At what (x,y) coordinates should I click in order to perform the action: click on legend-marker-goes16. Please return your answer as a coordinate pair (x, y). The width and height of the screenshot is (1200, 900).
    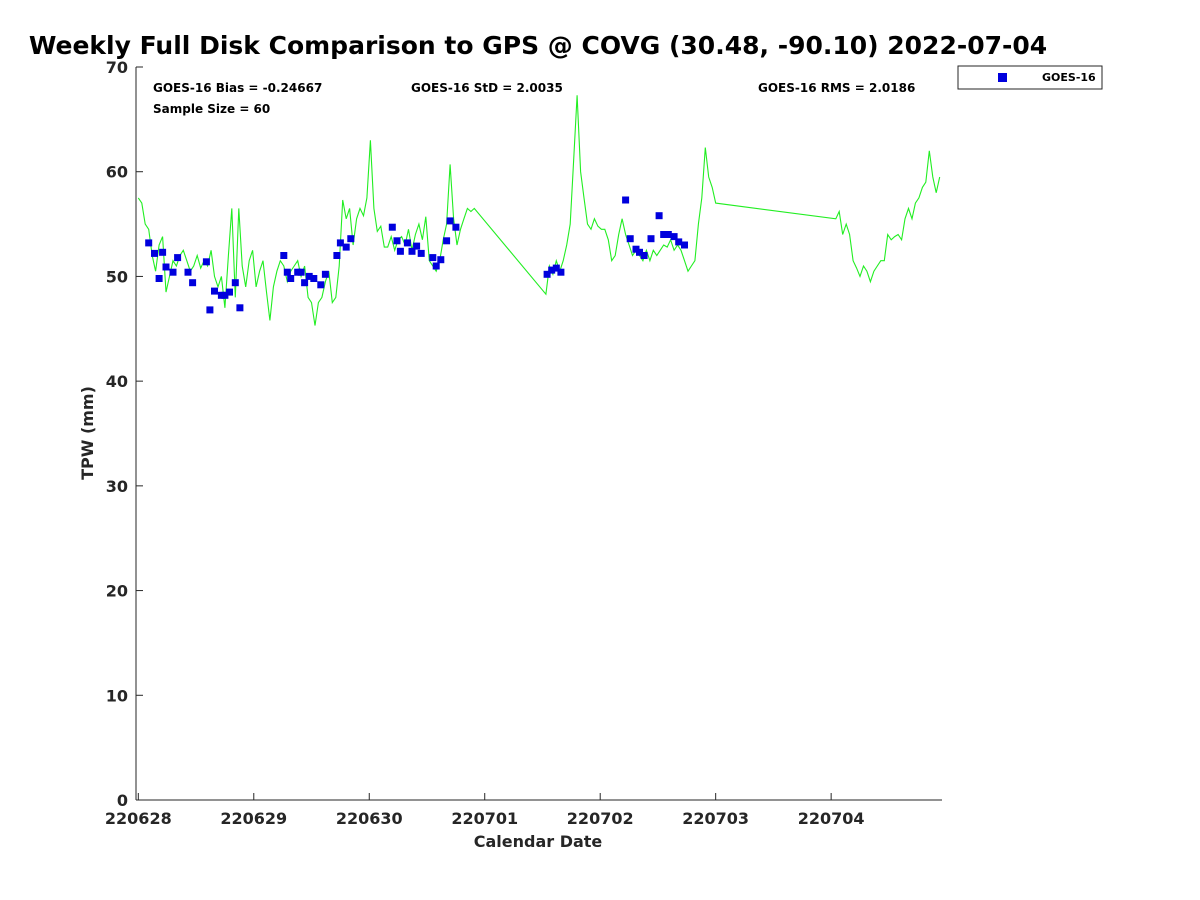
    Looking at the image, I should click on (1002, 77).